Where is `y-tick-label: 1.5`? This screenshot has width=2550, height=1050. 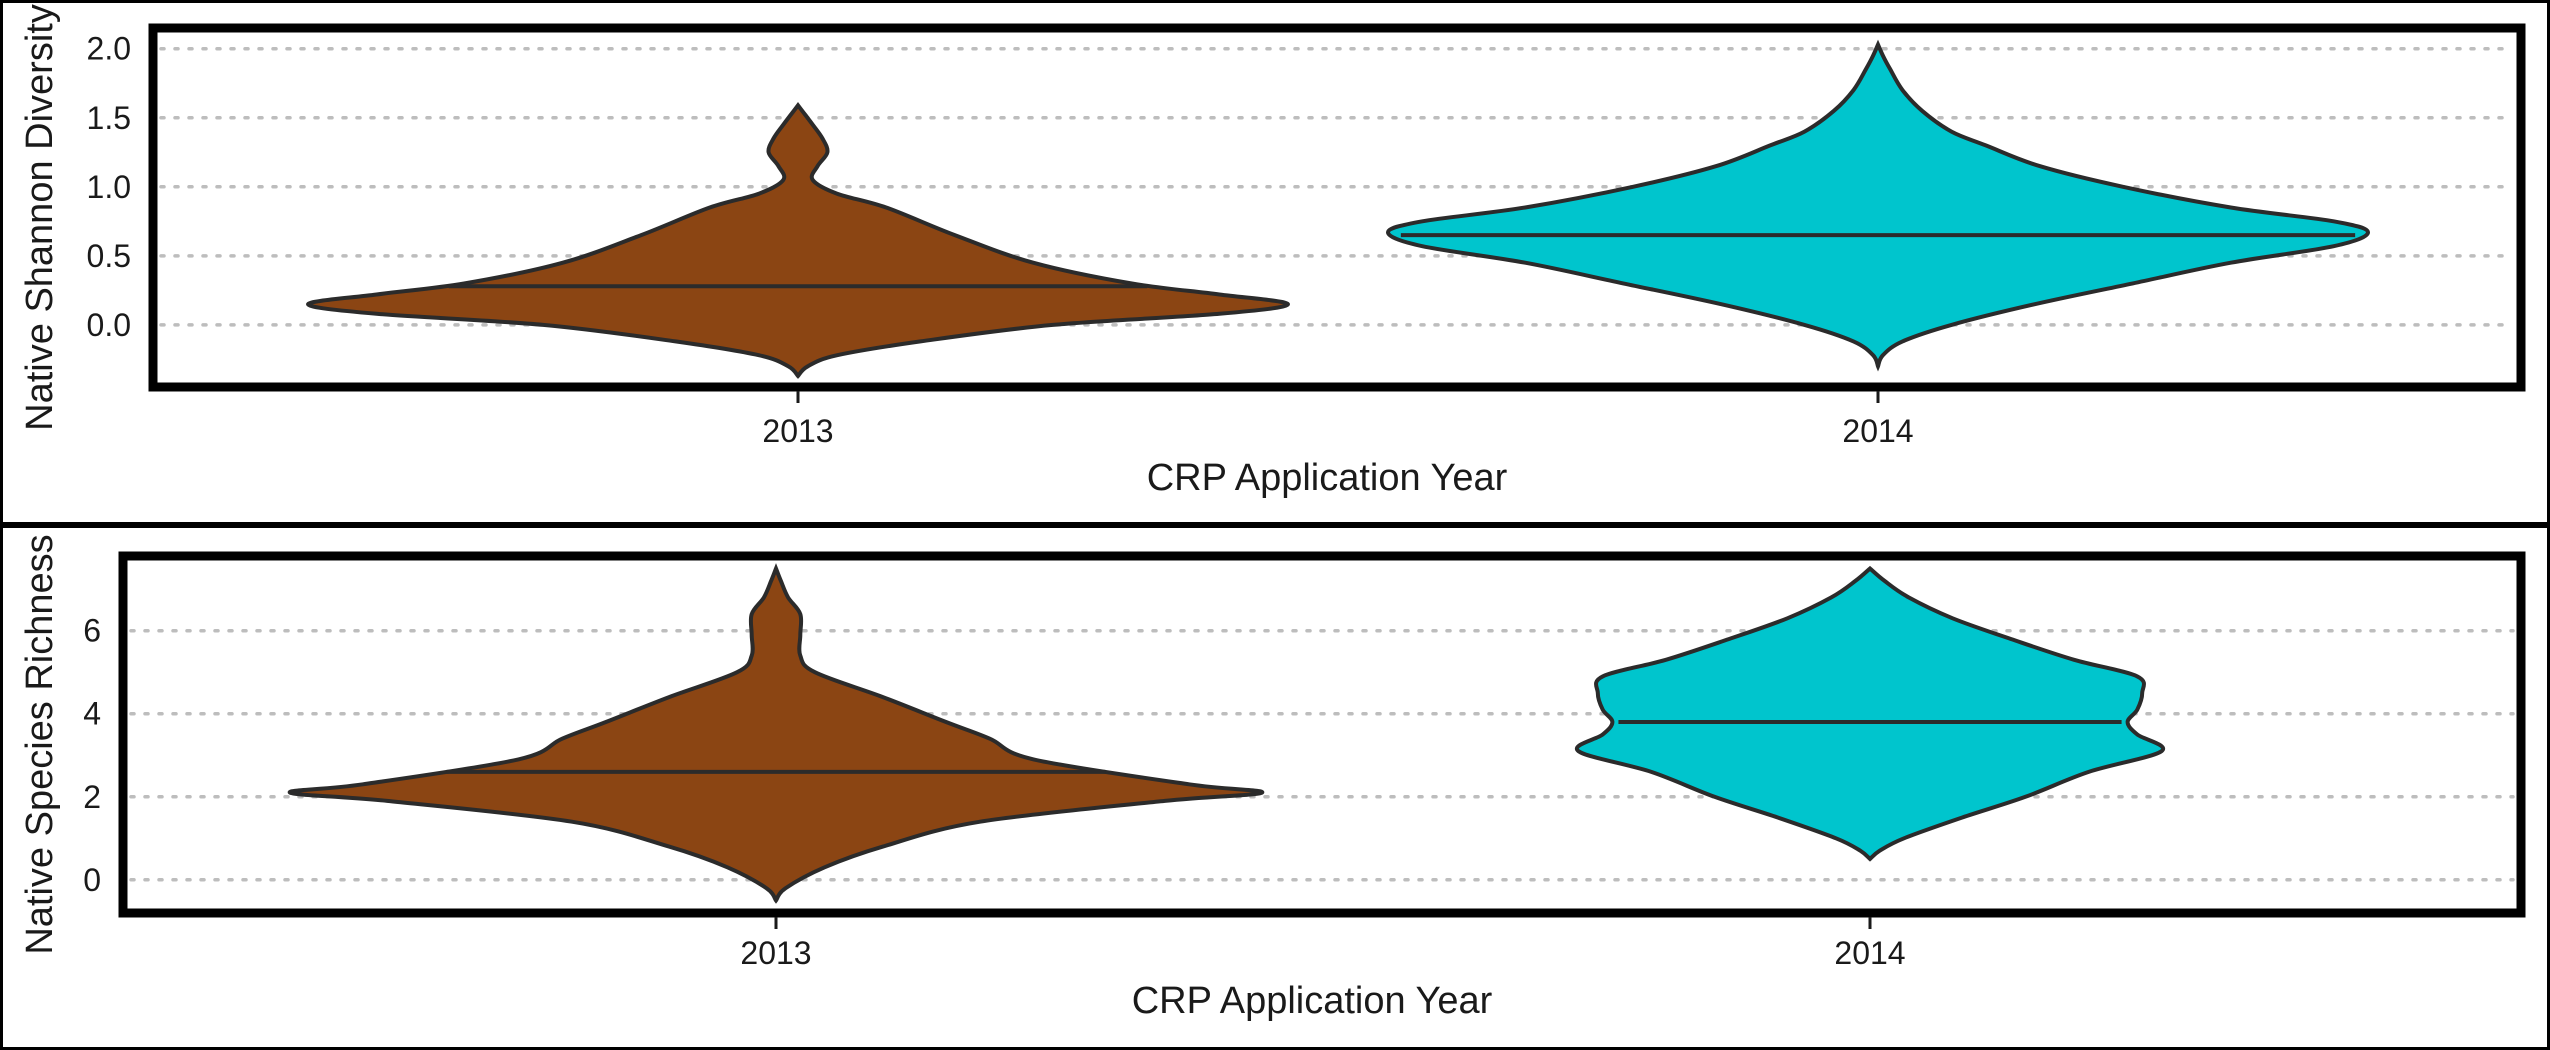 y-tick-label: 1.5 is located at coordinates (109, 118).